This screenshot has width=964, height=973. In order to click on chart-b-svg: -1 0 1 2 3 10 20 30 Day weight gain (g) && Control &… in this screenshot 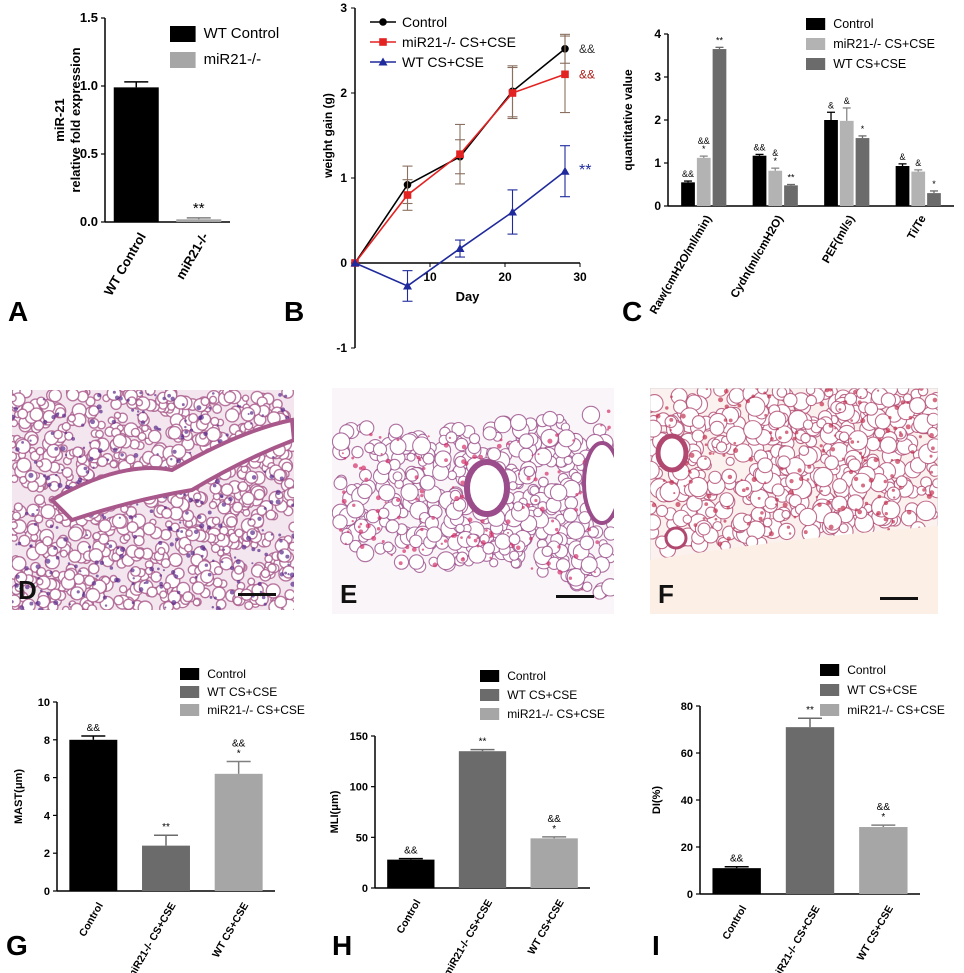, I will do `click(458, 178)`.